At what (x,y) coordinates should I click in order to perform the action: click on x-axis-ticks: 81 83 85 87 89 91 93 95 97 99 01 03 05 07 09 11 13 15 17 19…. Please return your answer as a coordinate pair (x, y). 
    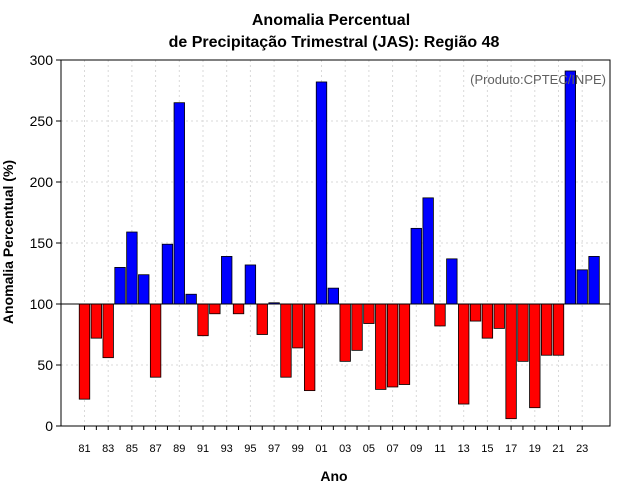
    Looking at the image, I should click on (333, 440).